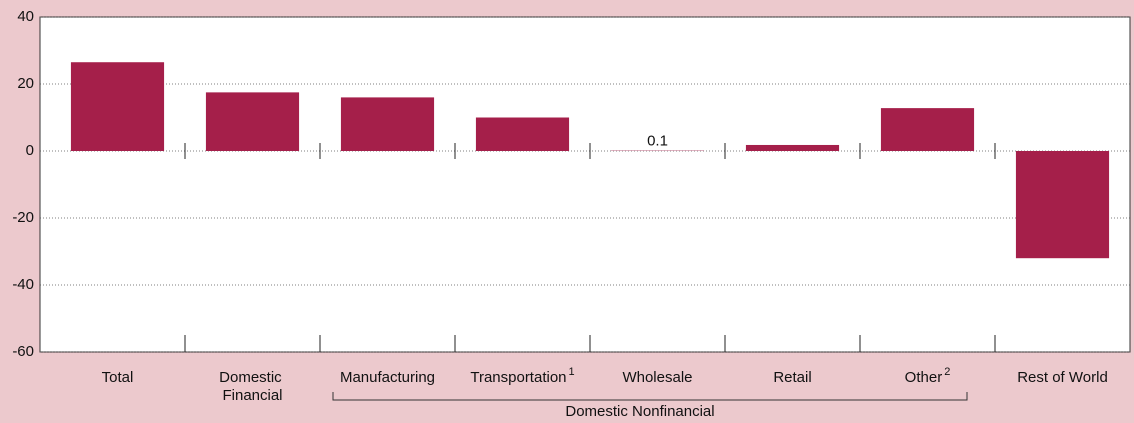 The image size is (1134, 423). What do you see at coordinates (928, 376) in the screenshot?
I see `x-tick-label: Other 2` at bounding box center [928, 376].